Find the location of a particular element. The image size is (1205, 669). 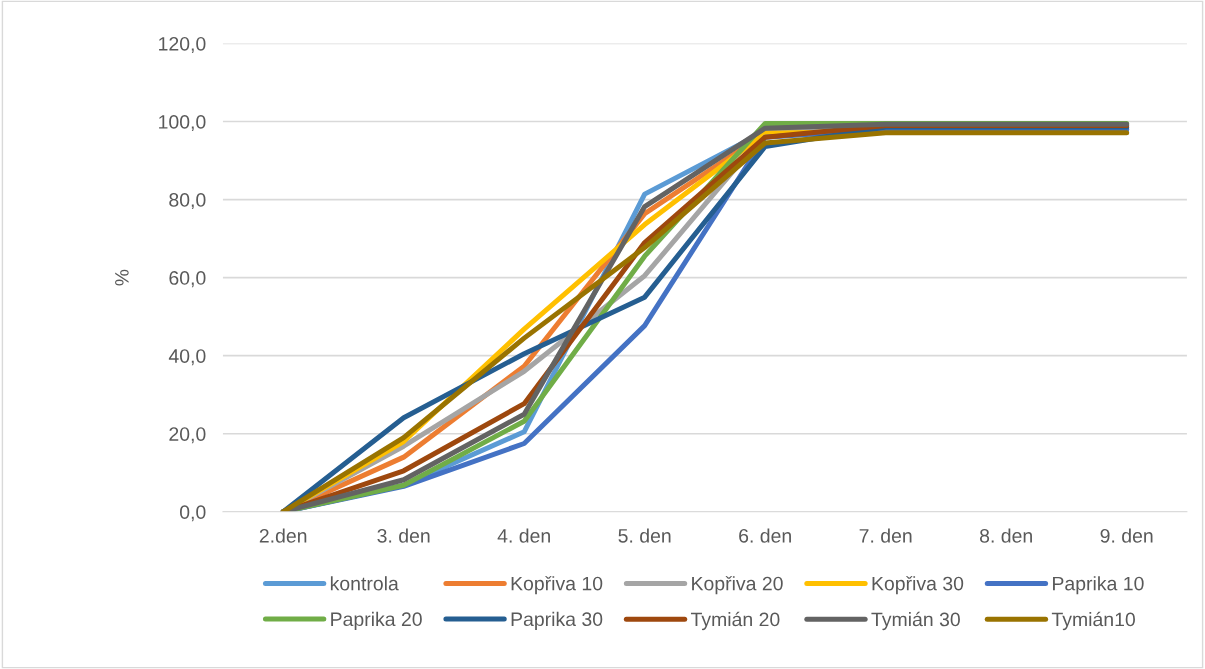

legend-label: Tymián10 is located at coordinates (1093, 621).